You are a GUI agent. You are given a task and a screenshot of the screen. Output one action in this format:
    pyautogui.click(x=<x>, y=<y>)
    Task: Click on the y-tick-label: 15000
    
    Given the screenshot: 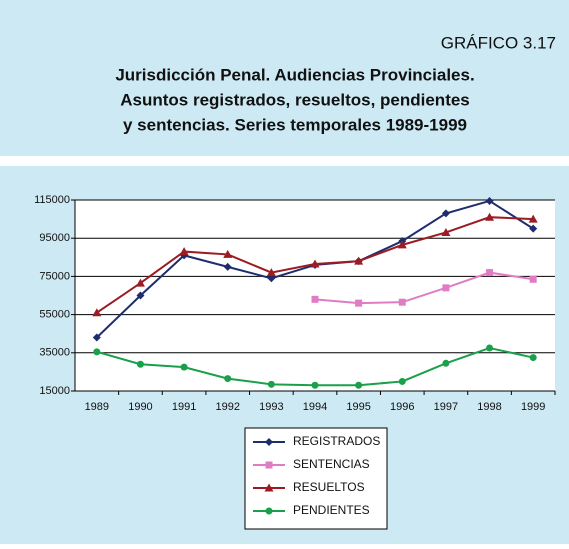 What is the action you would take?
    pyautogui.click(x=54, y=391)
    